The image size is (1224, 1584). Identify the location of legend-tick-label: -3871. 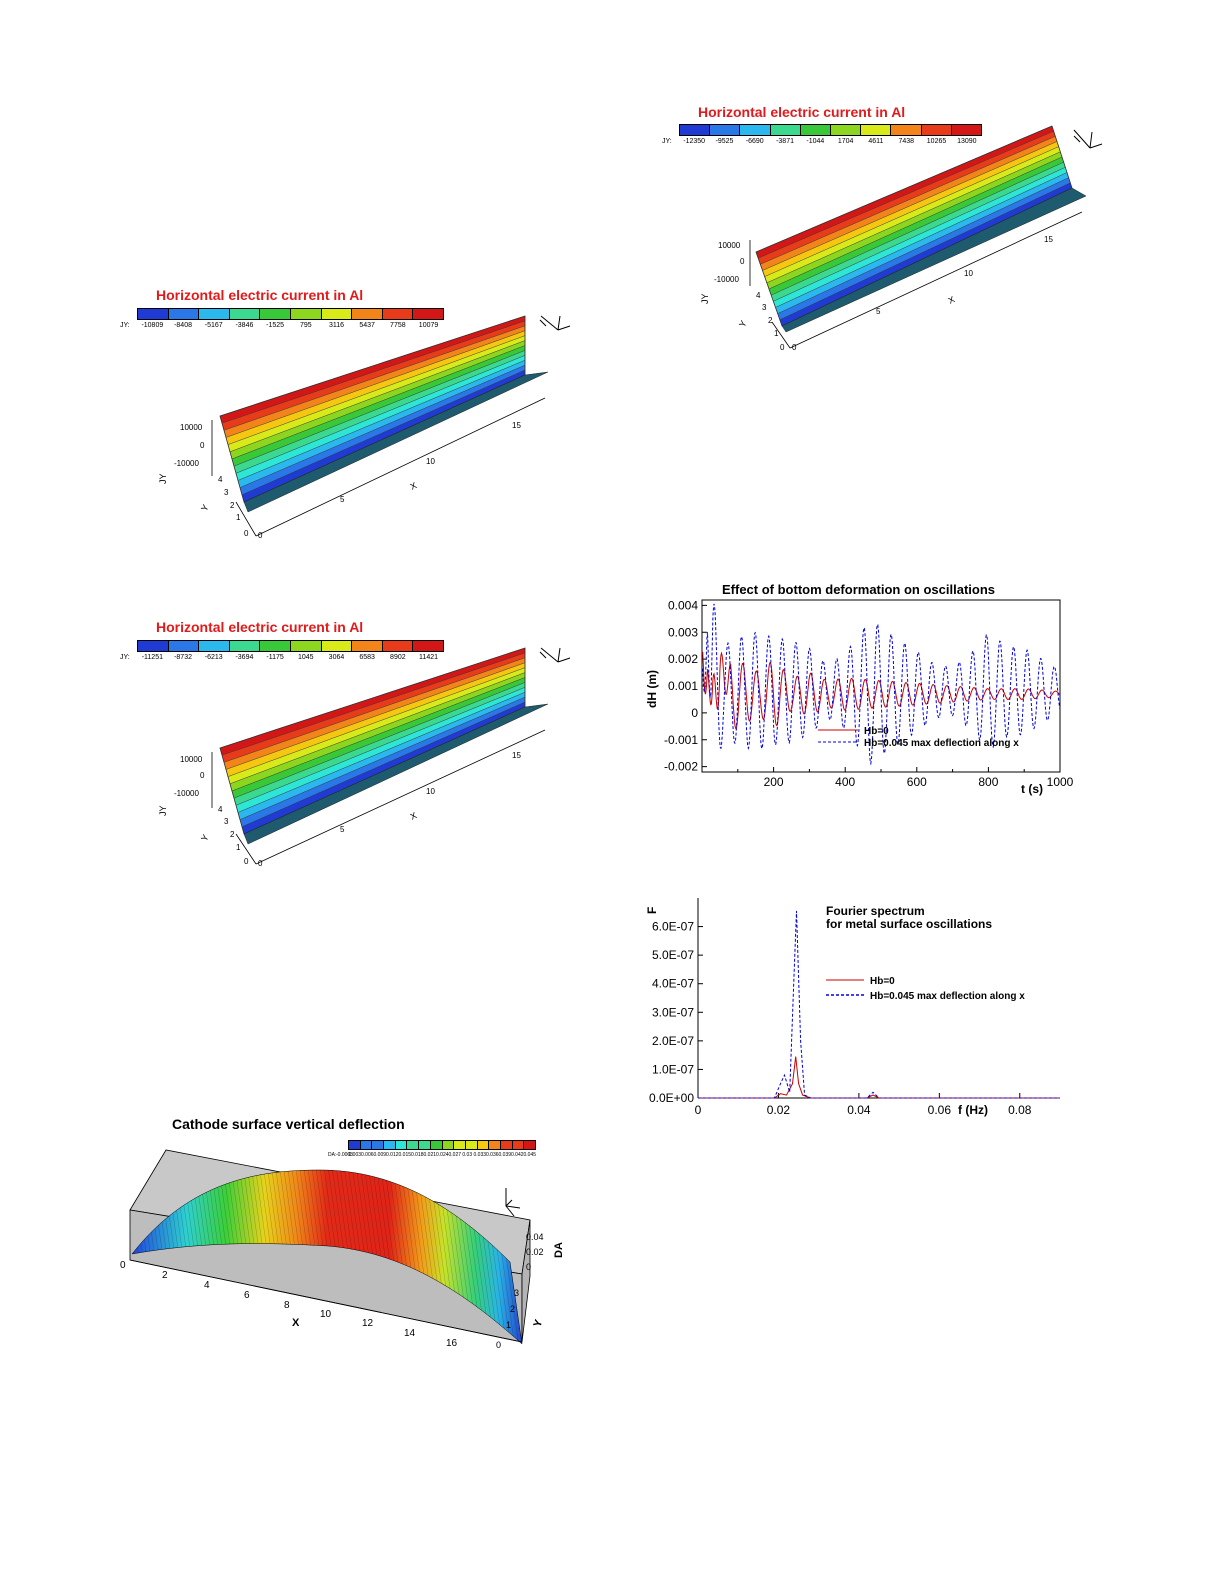
(785, 141).